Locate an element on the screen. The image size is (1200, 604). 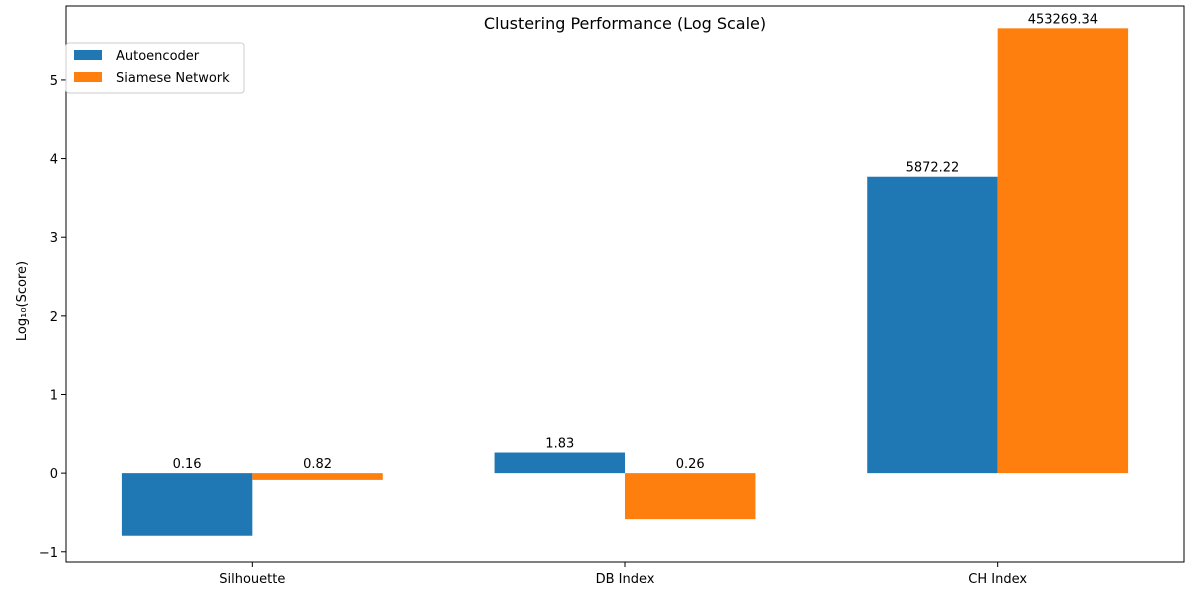
y-tick-label: −1 is located at coordinates (48, 553).